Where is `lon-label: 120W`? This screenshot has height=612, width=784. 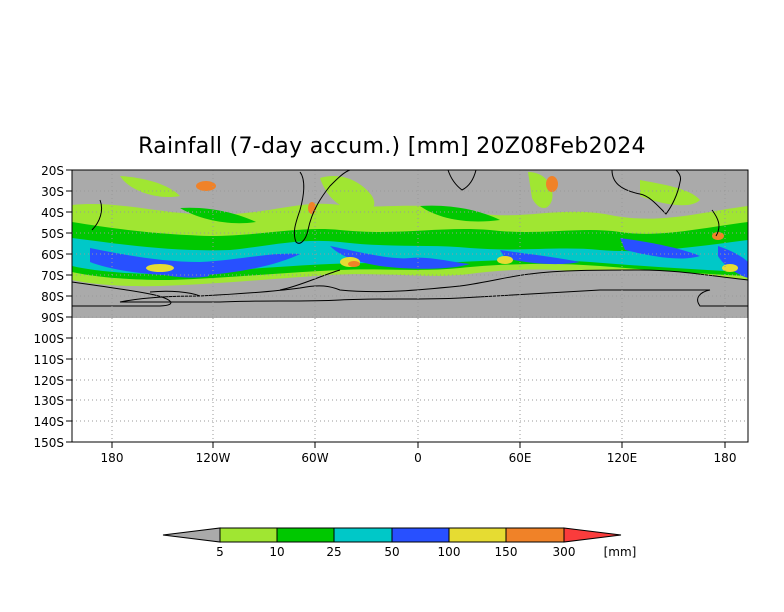 lon-label: 120W is located at coordinates (213, 458).